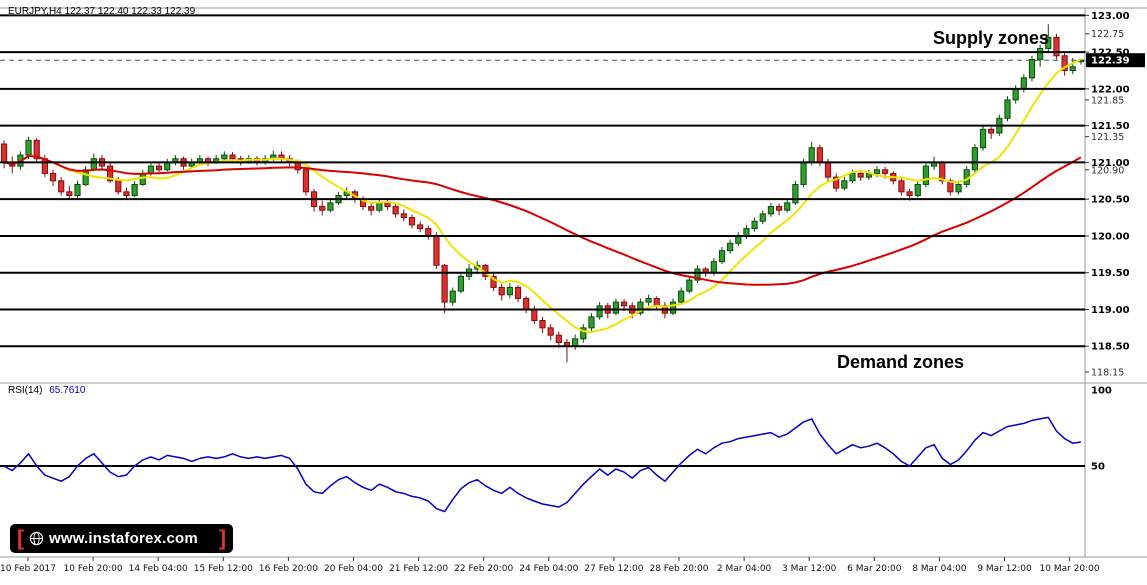 The width and height of the screenshot is (1147, 585). What do you see at coordinates (1110, 347) in the screenshot?
I see `price-axis-label: 118.50` at bounding box center [1110, 347].